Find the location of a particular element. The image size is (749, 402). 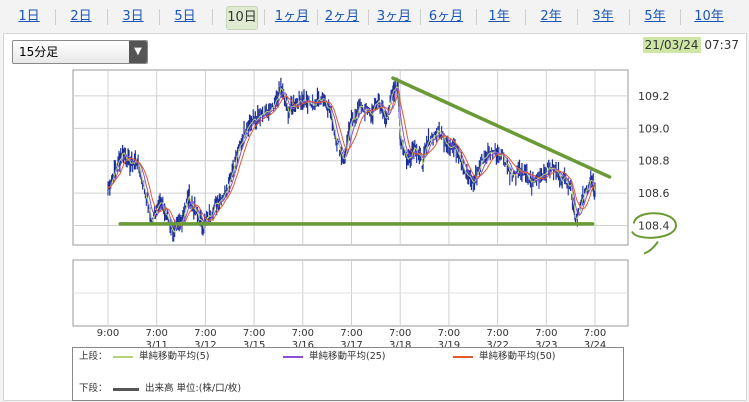

legend-volume-label: 出来高 単位:(株/口/枚) is located at coordinates (193, 388).